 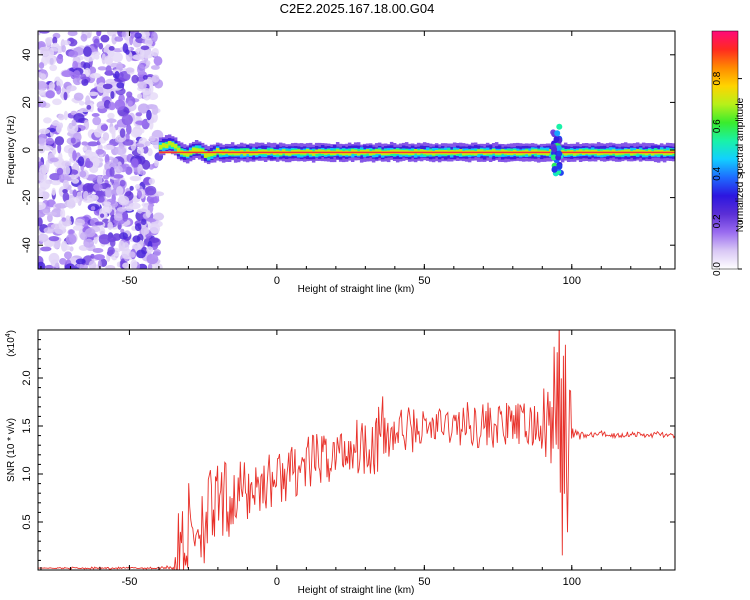 I want to click on snr-x-tick-label: 0, so click(x=277, y=582).